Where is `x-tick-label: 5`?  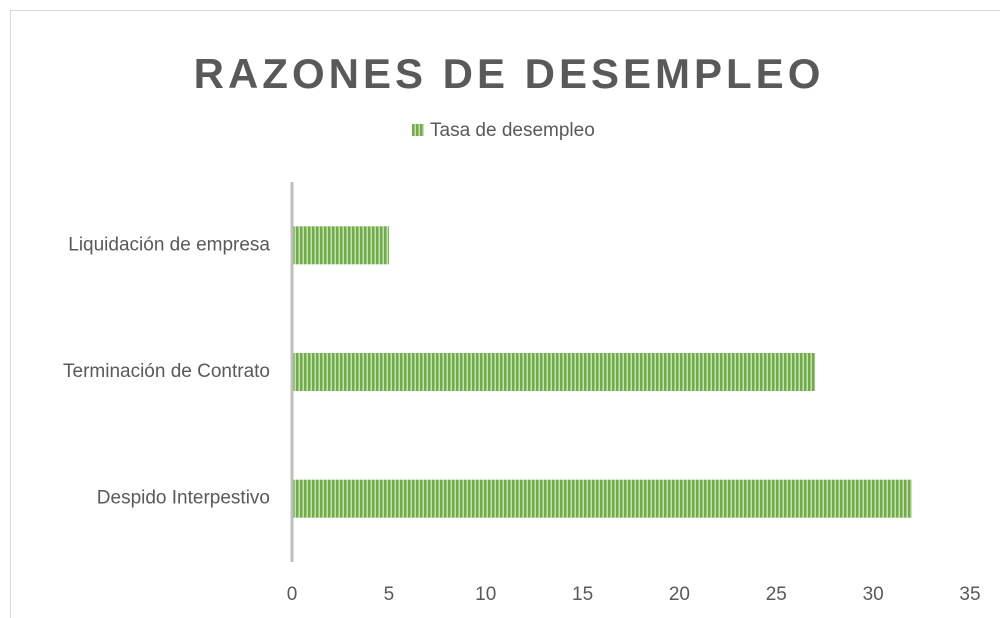
x-tick-label: 5 is located at coordinates (389, 594).